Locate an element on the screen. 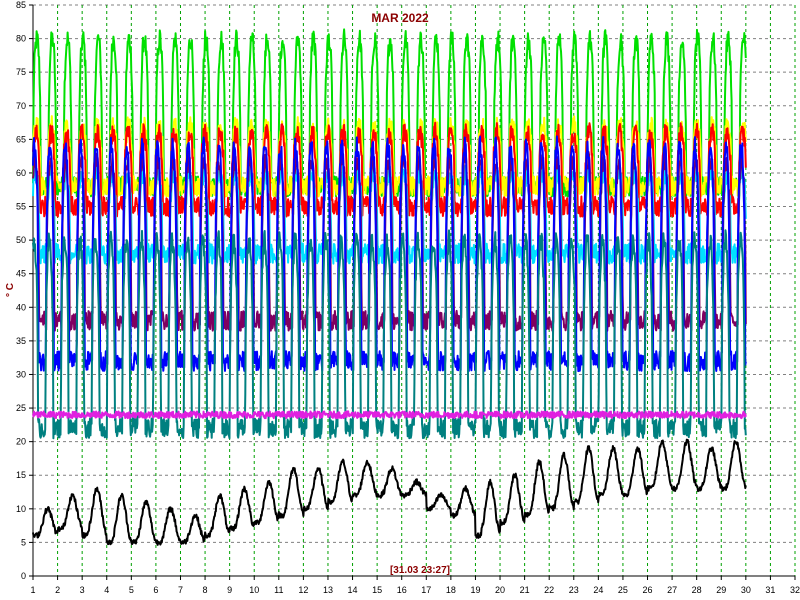  x-tick-label: 1 is located at coordinates (32, 590).